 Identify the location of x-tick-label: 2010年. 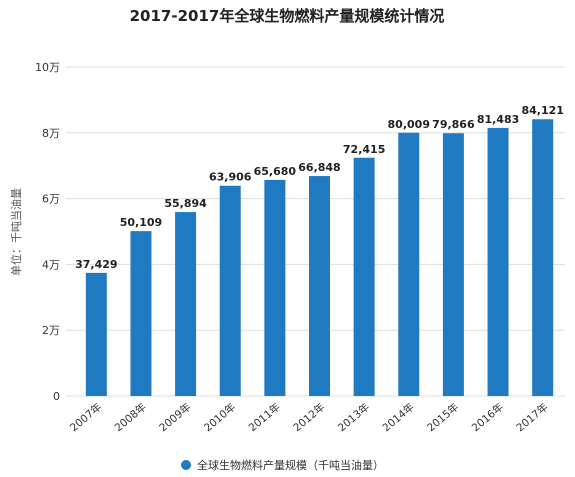
(219, 417).